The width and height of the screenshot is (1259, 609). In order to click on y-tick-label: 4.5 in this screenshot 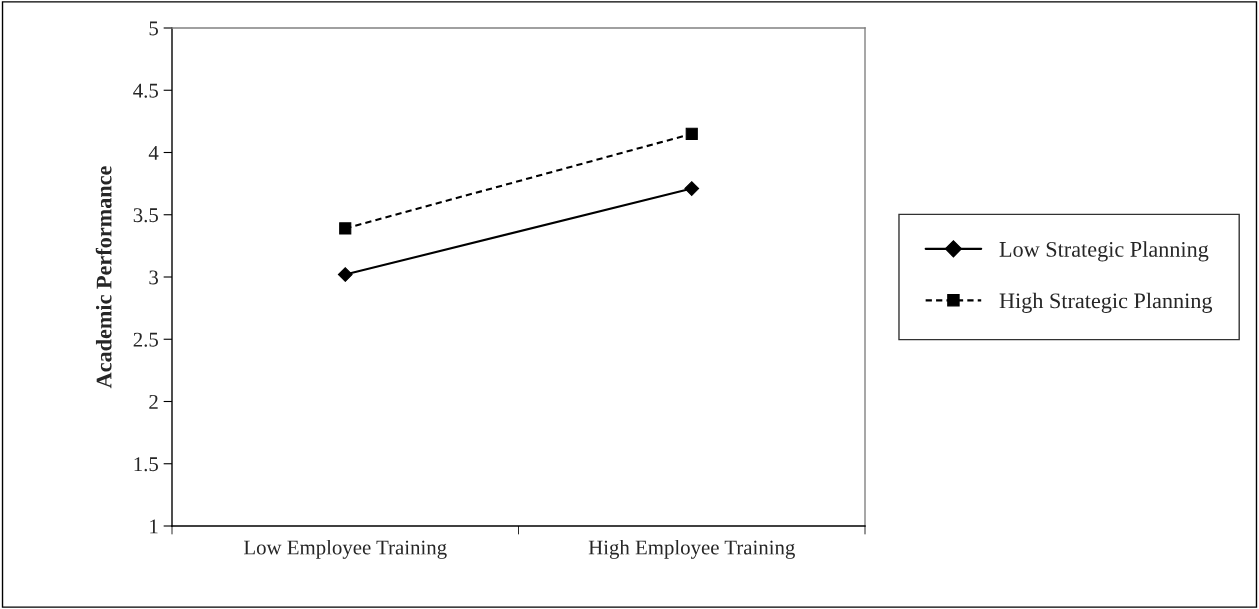, I will do `click(145, 90)`.